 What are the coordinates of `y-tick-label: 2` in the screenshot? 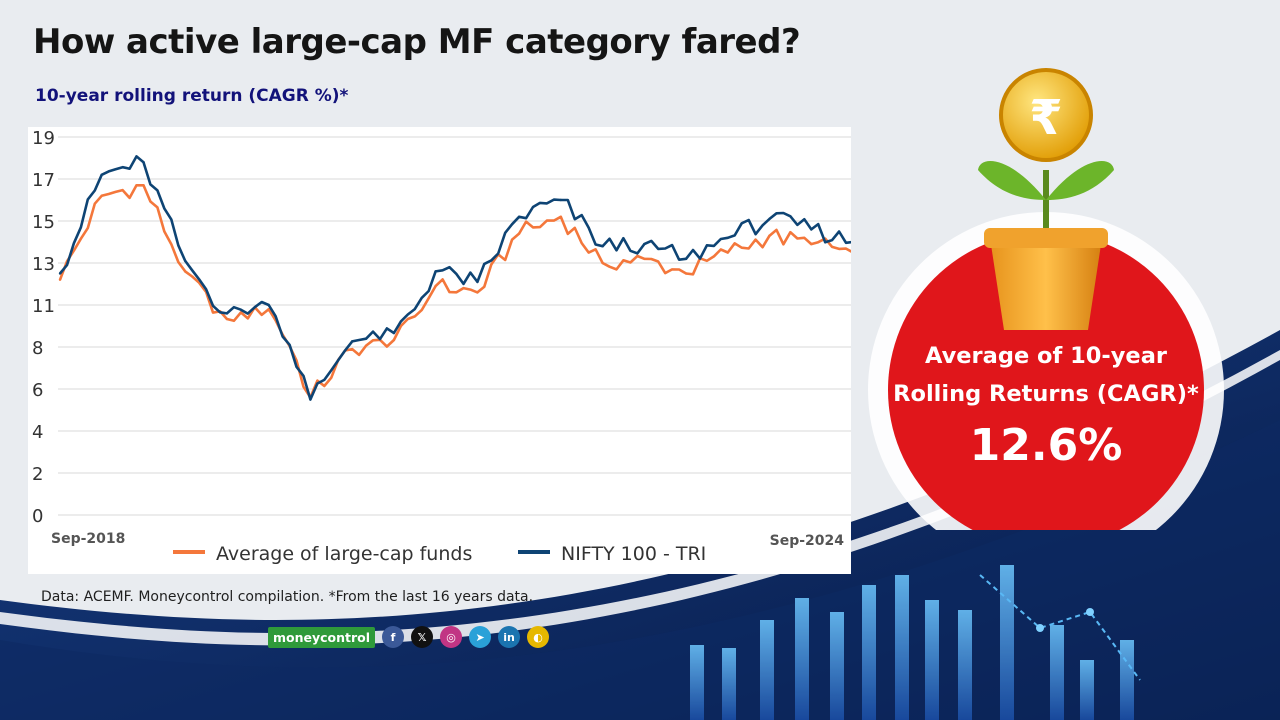 It's located at (37, 474).